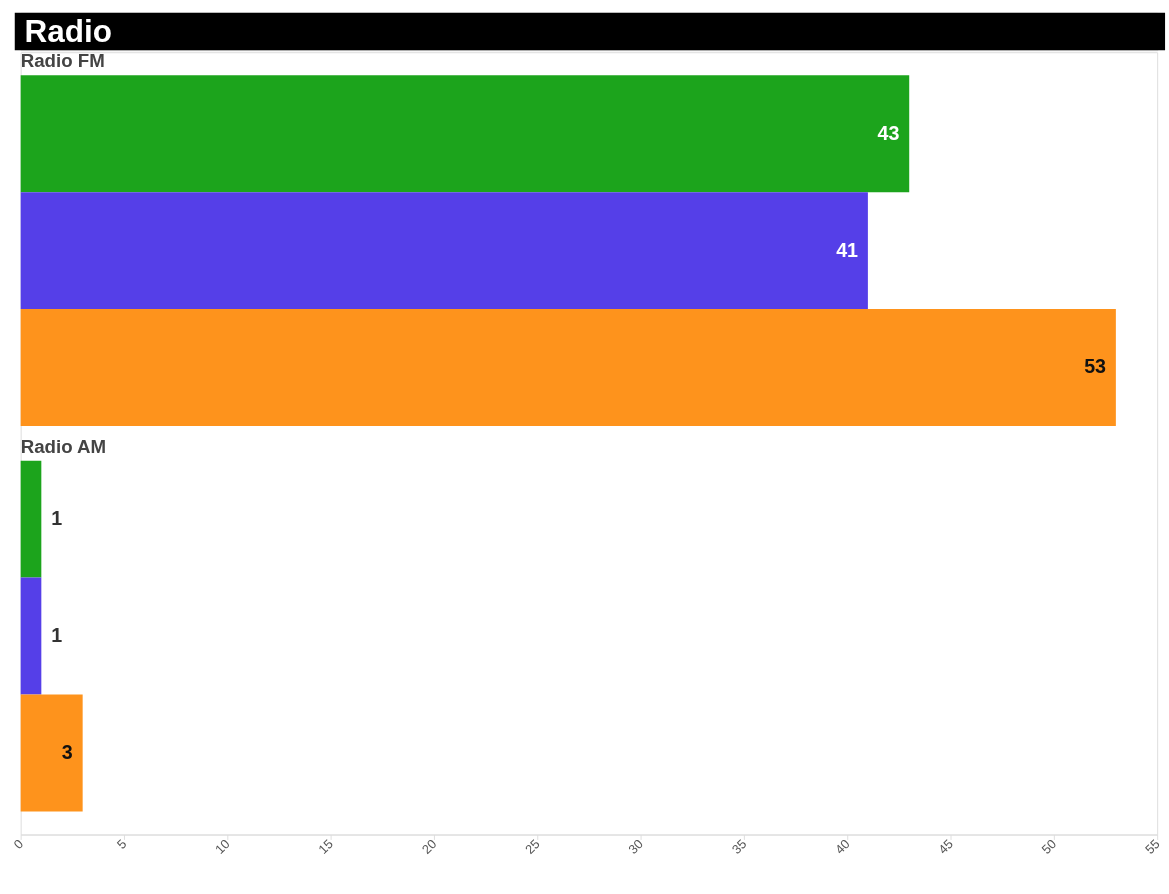 This screenshot has width=1169, height=894. I want to click on x-tick-label: 30, so click(635, 846).